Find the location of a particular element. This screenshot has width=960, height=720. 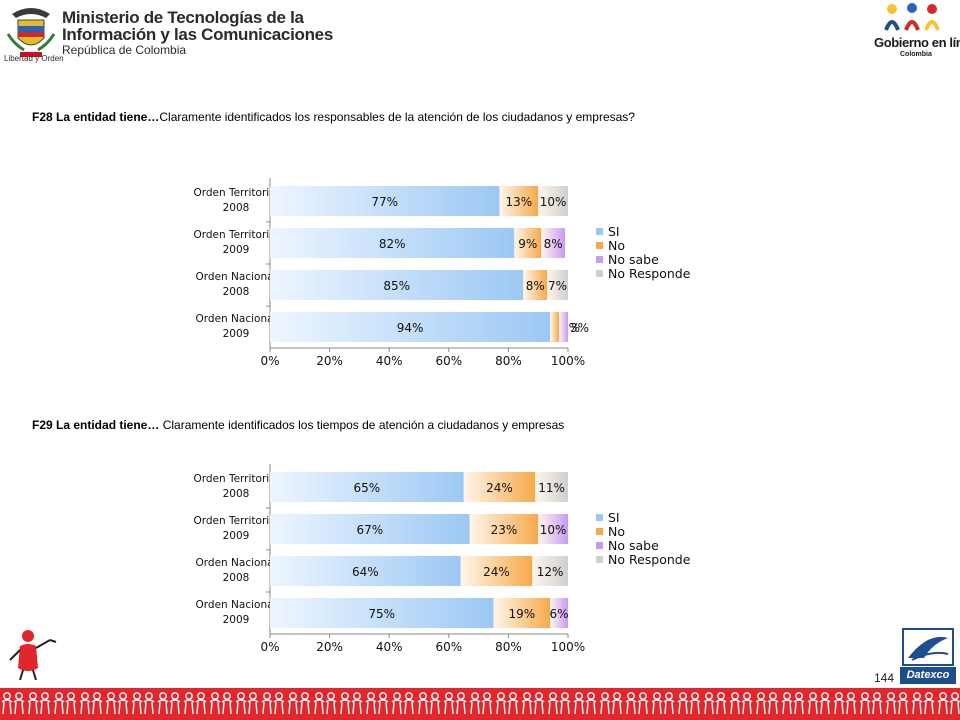

footer-people-band is located at coordinates (480, 704).